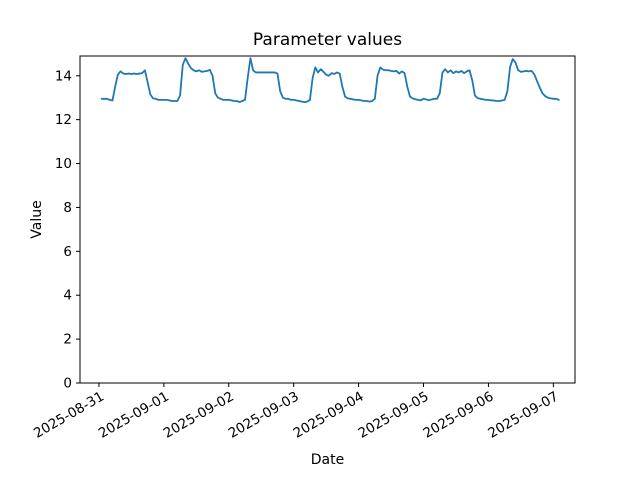  What do you see at coordinates (67, 384) in the screenshot?
I see `y-tick-label: 0` at bounding box center [67, 384].